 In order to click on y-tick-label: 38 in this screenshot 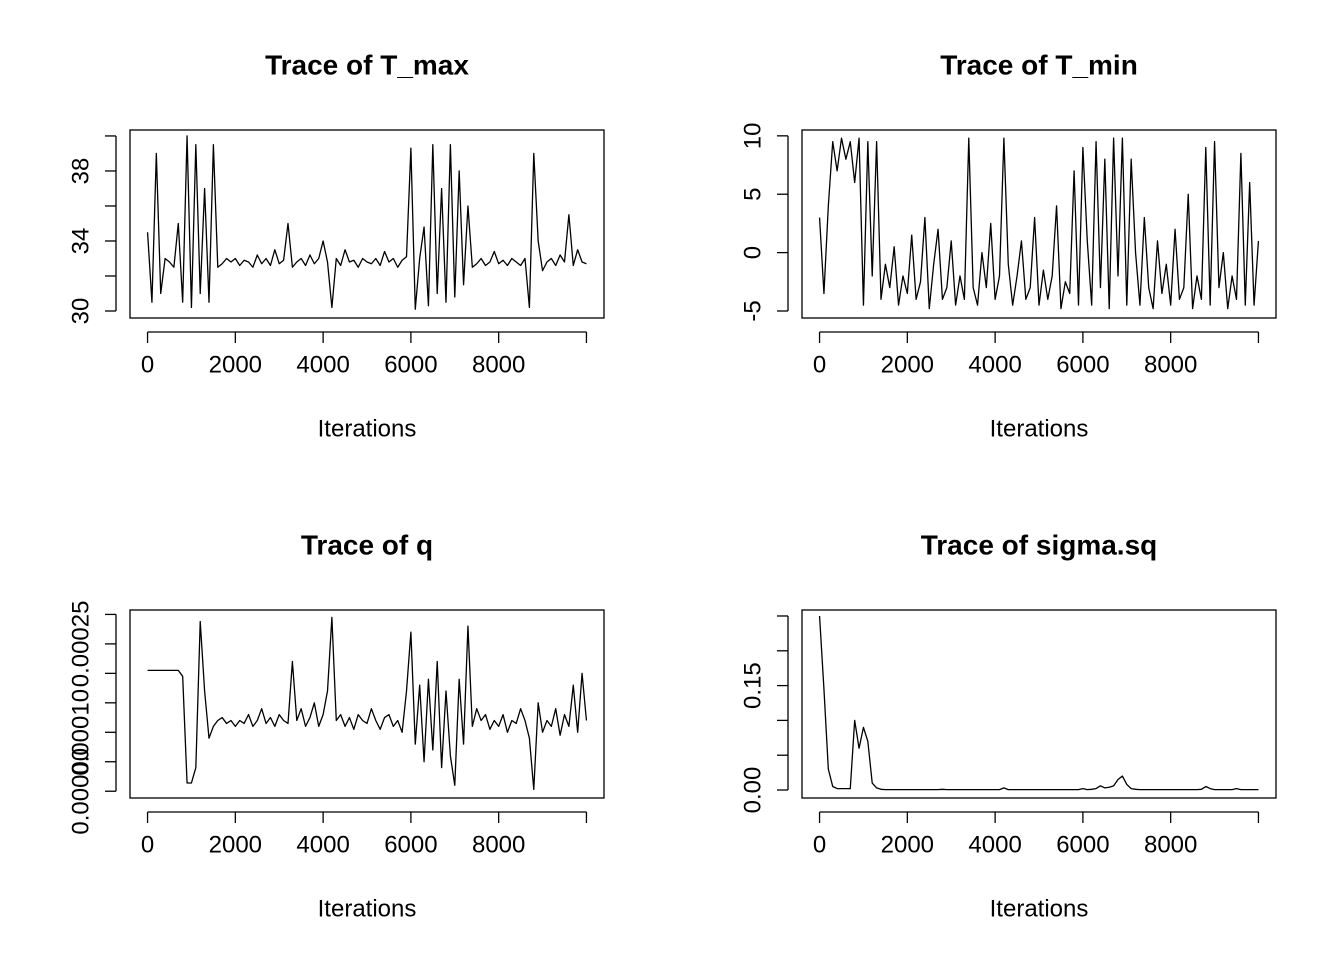, I will do `click(80, 171)`.